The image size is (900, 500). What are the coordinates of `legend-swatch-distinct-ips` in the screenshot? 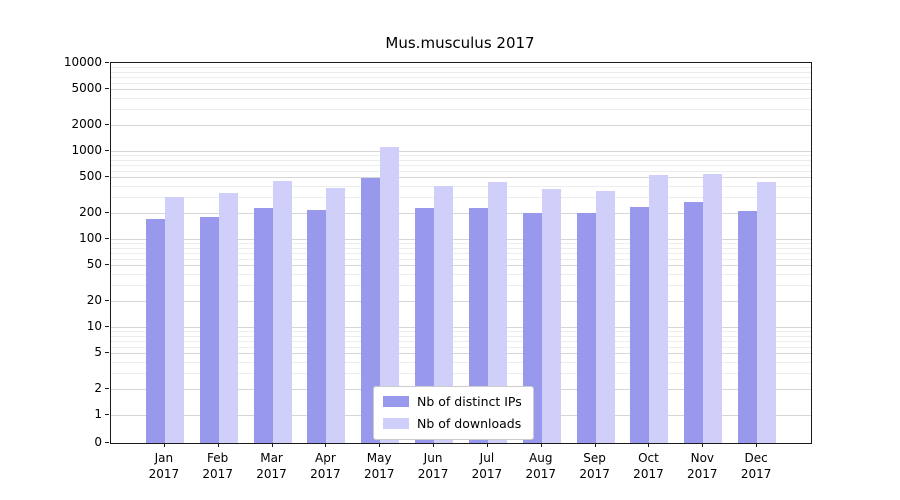 It's located at (396, 401).